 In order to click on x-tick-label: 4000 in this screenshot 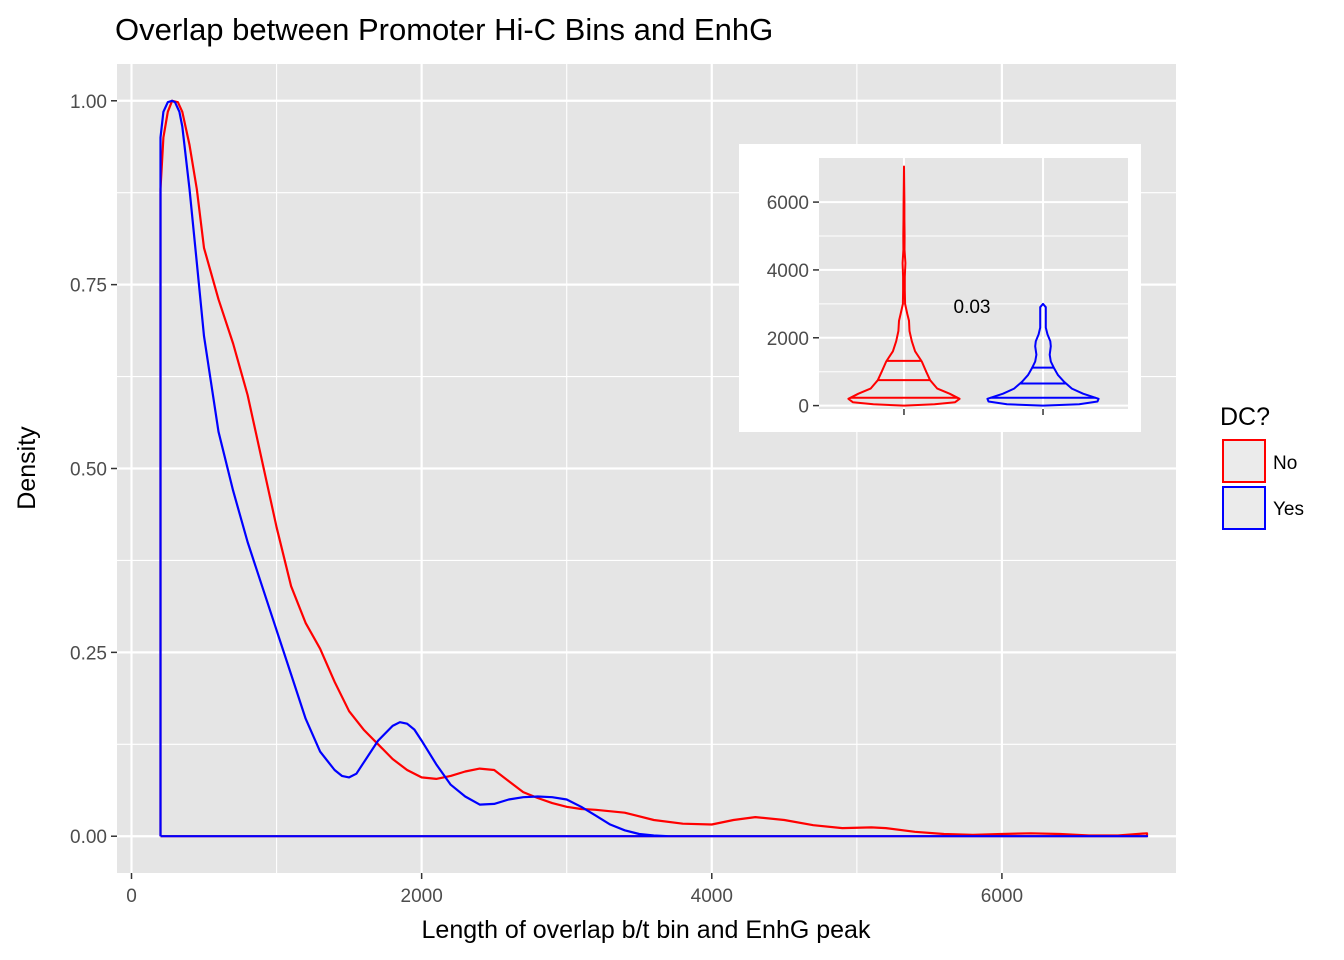, I will do `click(712, 896)`.